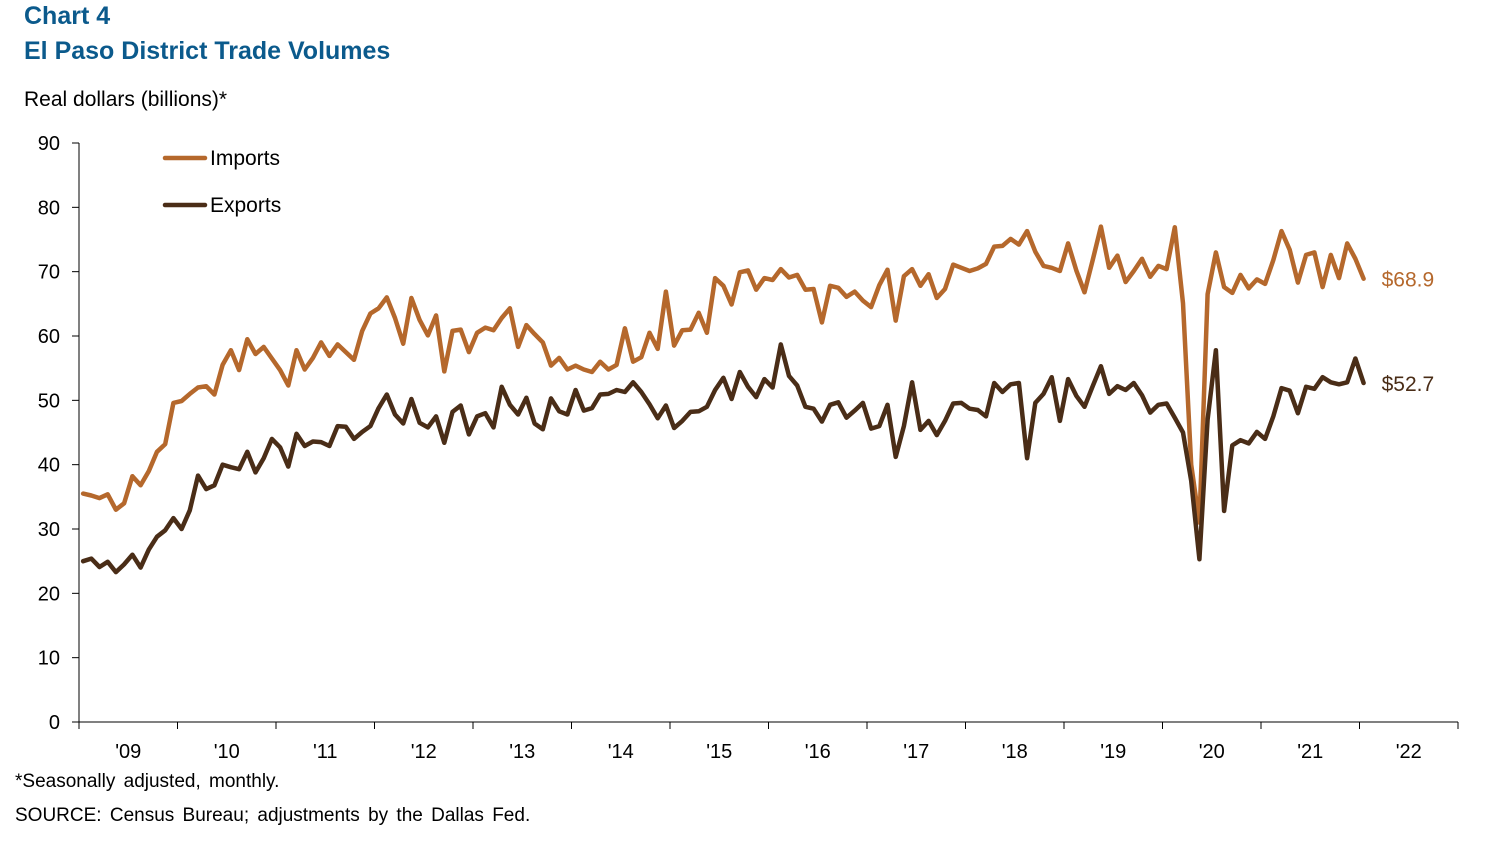 This screenshot has height=847, width=1496. I want to click on x-tick-label: '20, so click(1212, 752).